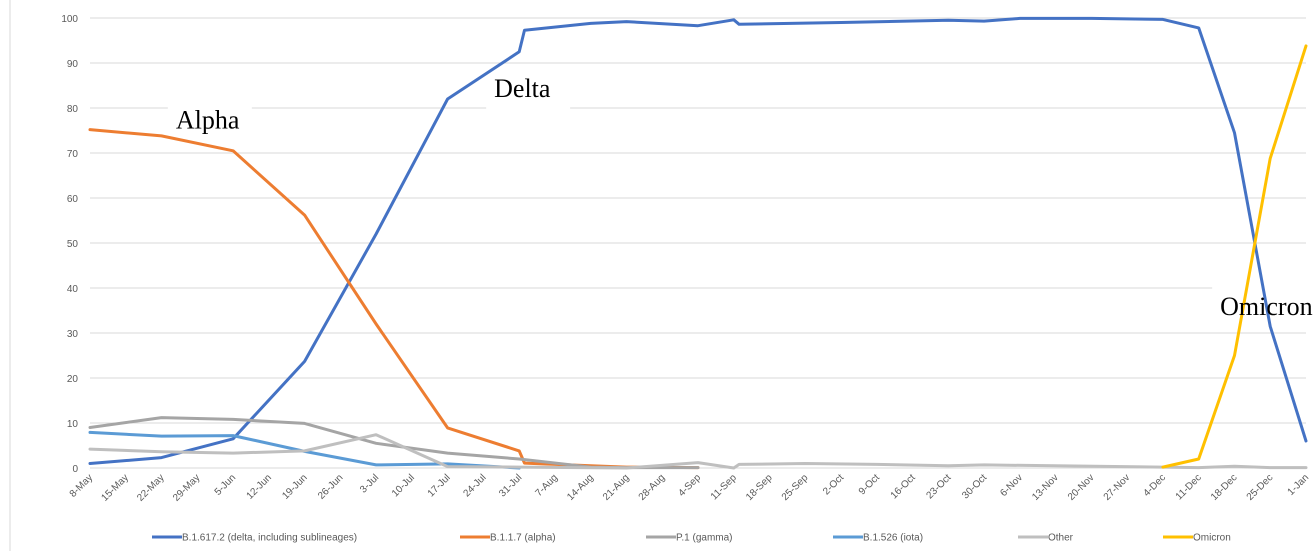 Image resolution: width=1315 pixels, height=551 pixels. Describe the element at coordinates (269, 538) in the screenshot. I see `legend-label: B.1.617.2 (delta, including sublineages)` at that location.